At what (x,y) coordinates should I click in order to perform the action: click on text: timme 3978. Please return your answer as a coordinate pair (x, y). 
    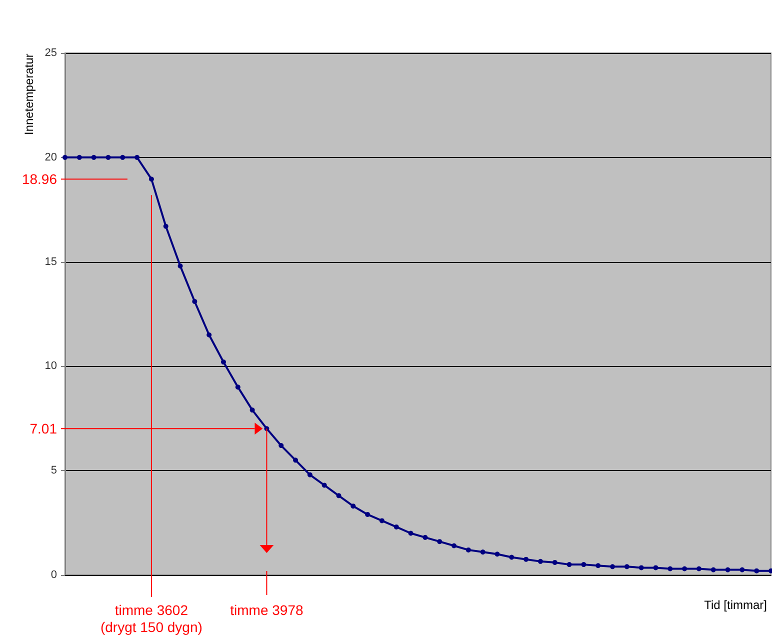
    Looking at the image, I should click on (267, 610).